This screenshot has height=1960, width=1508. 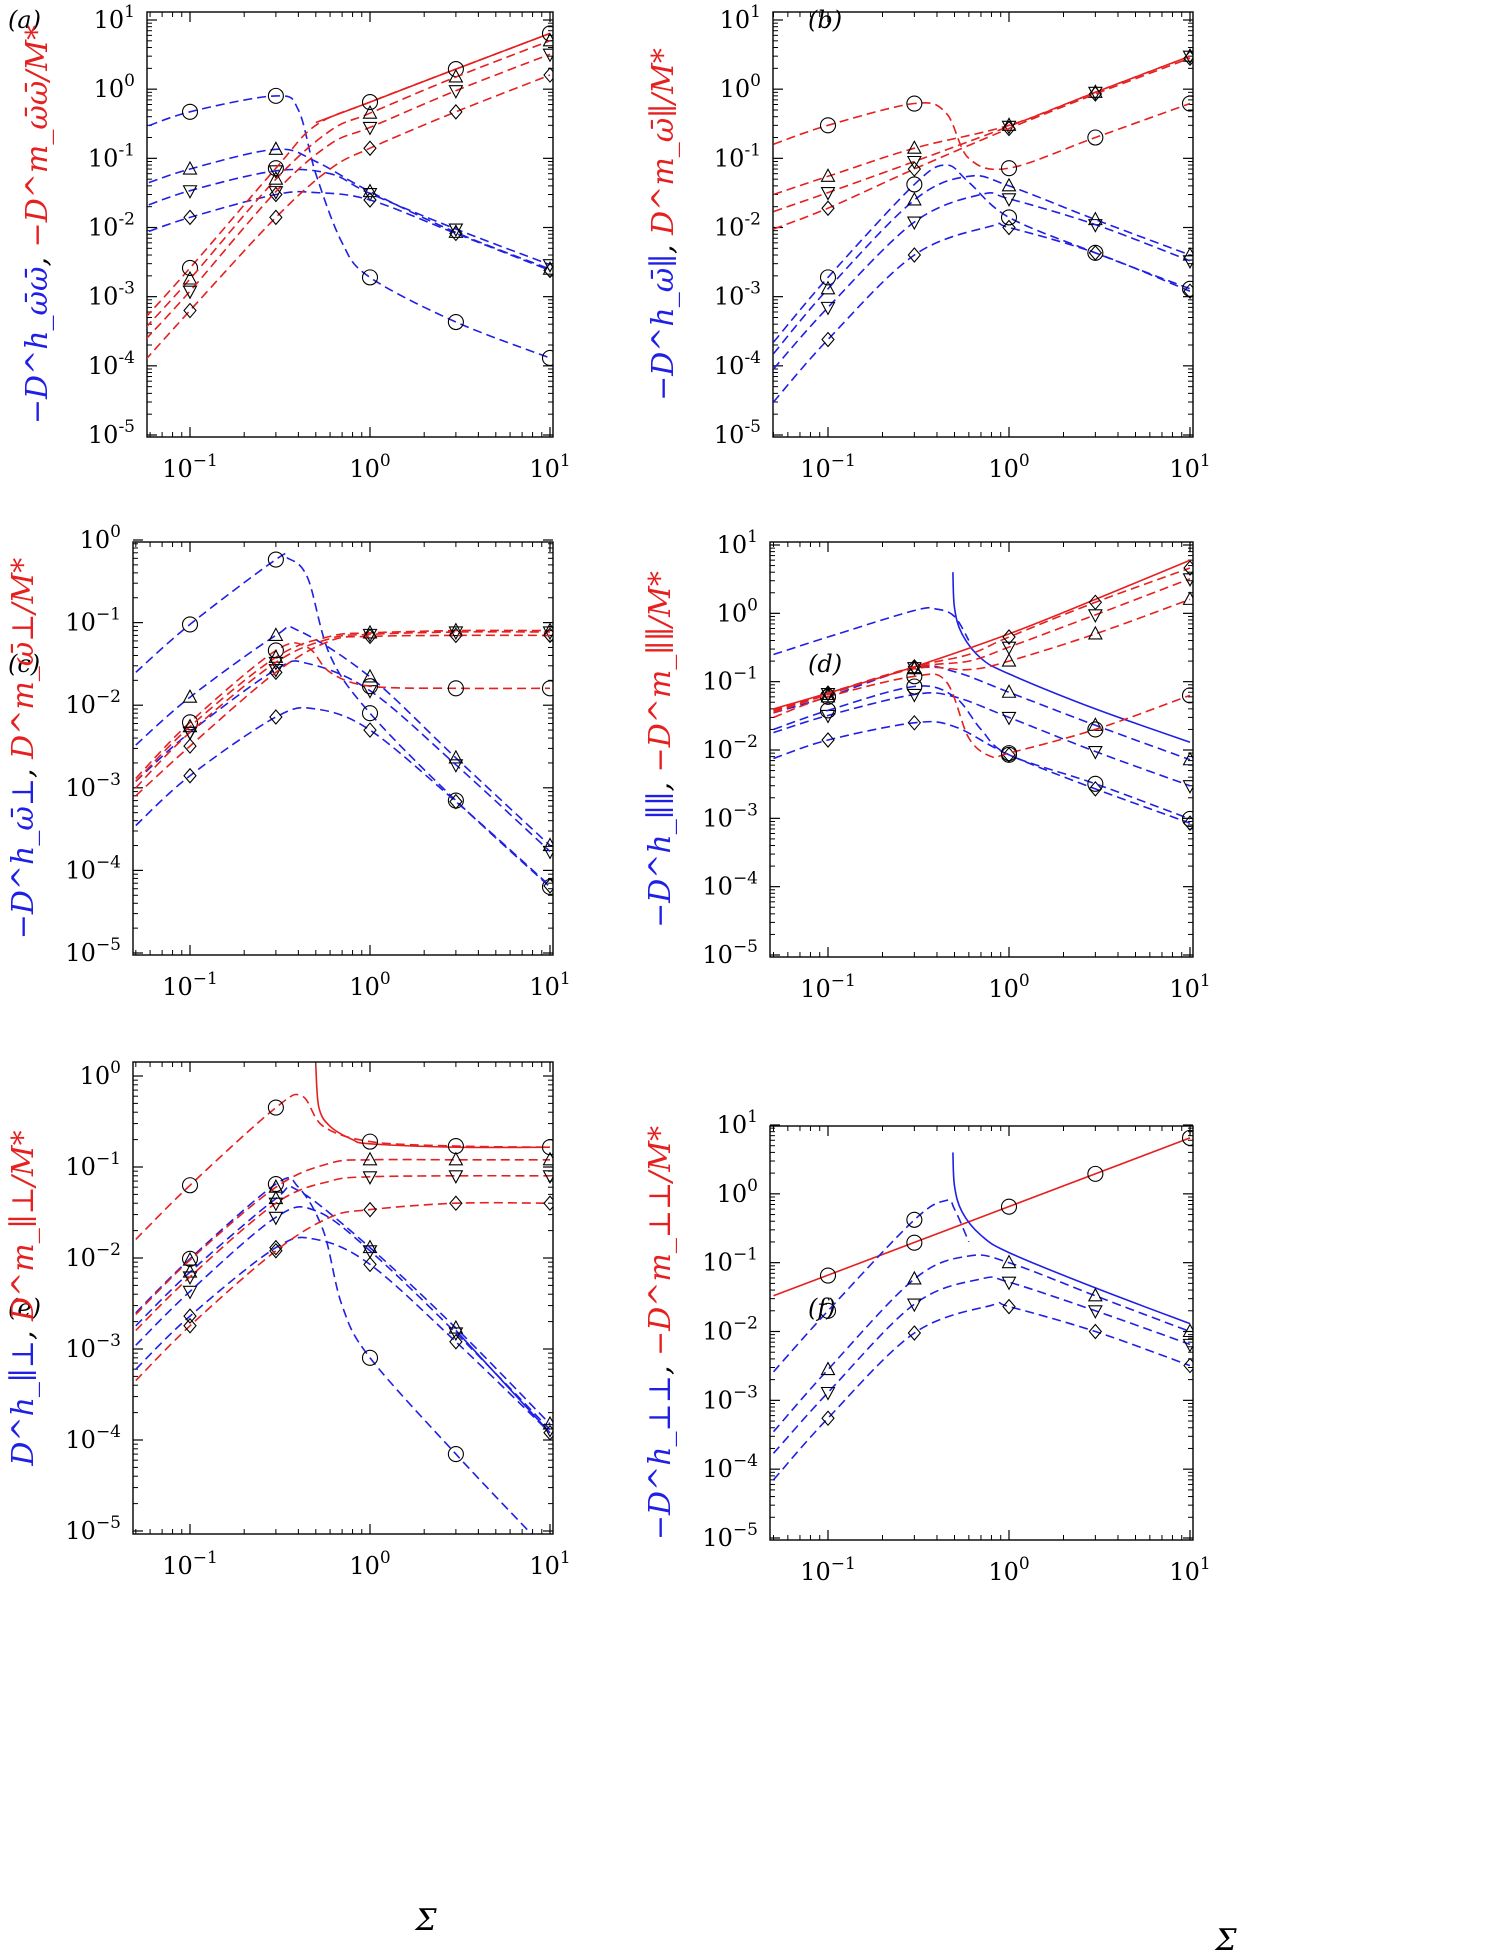 I want to click on y-tick-label: 10⁻³, so click(x=111, y=295).